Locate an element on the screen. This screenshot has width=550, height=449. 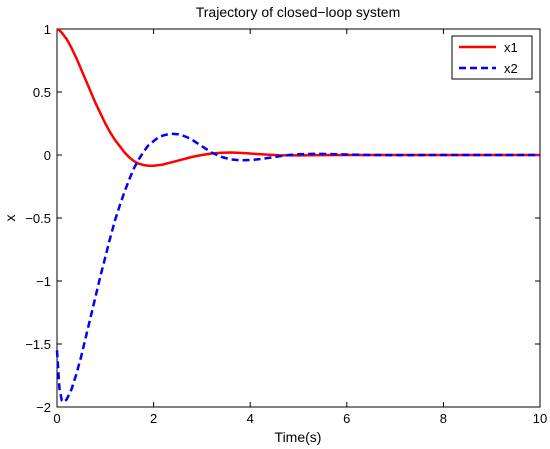
x-axis-label: Time(s) is located at coordinates (298, 437).